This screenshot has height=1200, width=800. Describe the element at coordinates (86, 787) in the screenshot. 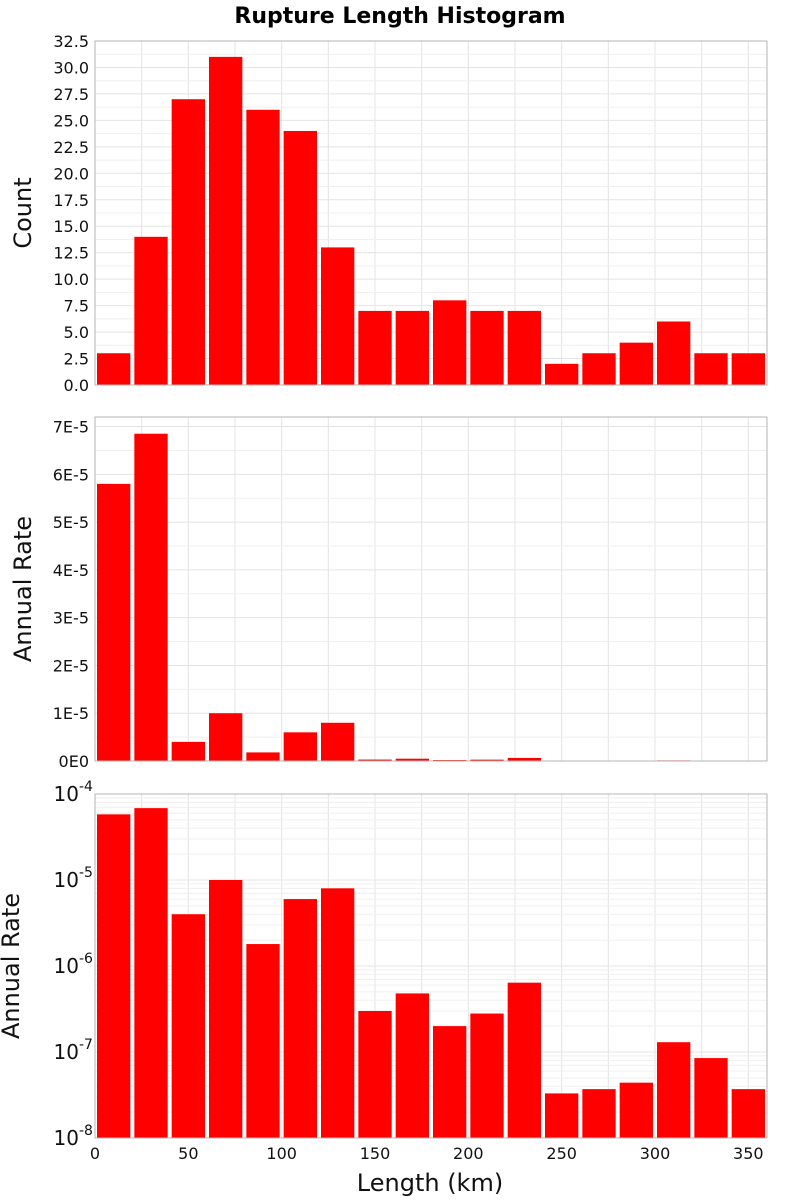

I see `y-tick-exponent: -4` at that location.